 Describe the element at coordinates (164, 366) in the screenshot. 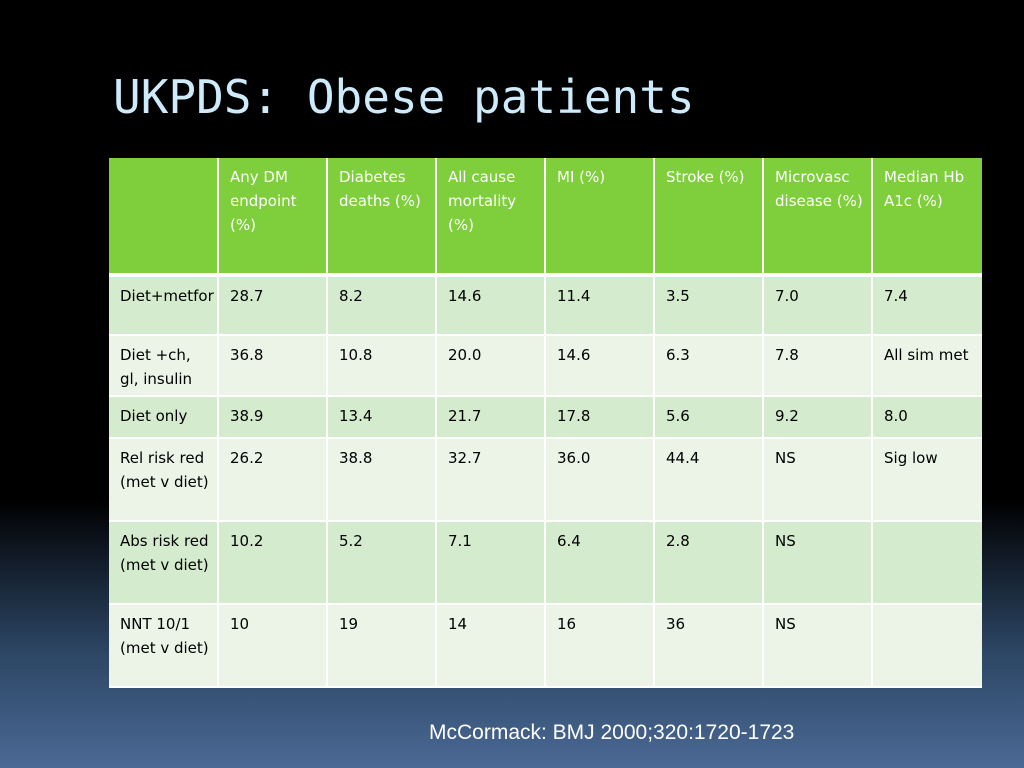

I see `row-label-cell: Diet +ch, gl, insulin` at that location.